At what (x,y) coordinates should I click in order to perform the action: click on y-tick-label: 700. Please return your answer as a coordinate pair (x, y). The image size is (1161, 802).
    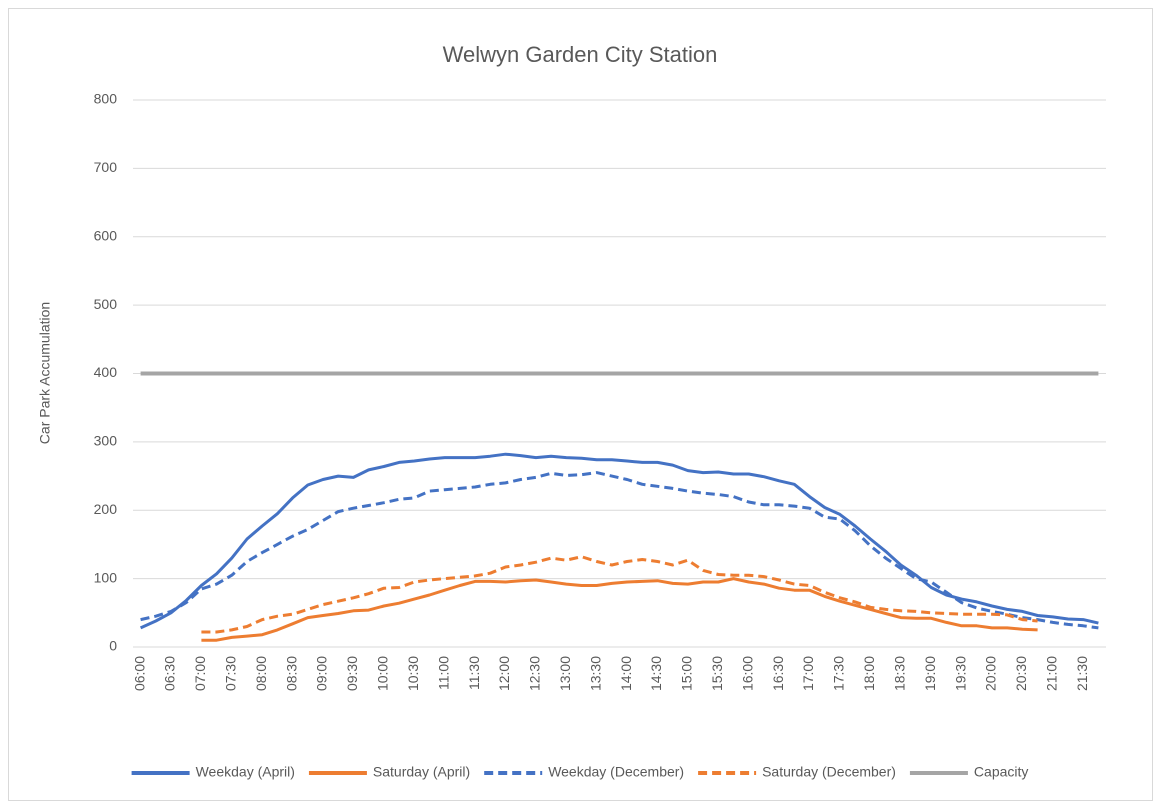
    Looking at the image, I should click on (106, 167).